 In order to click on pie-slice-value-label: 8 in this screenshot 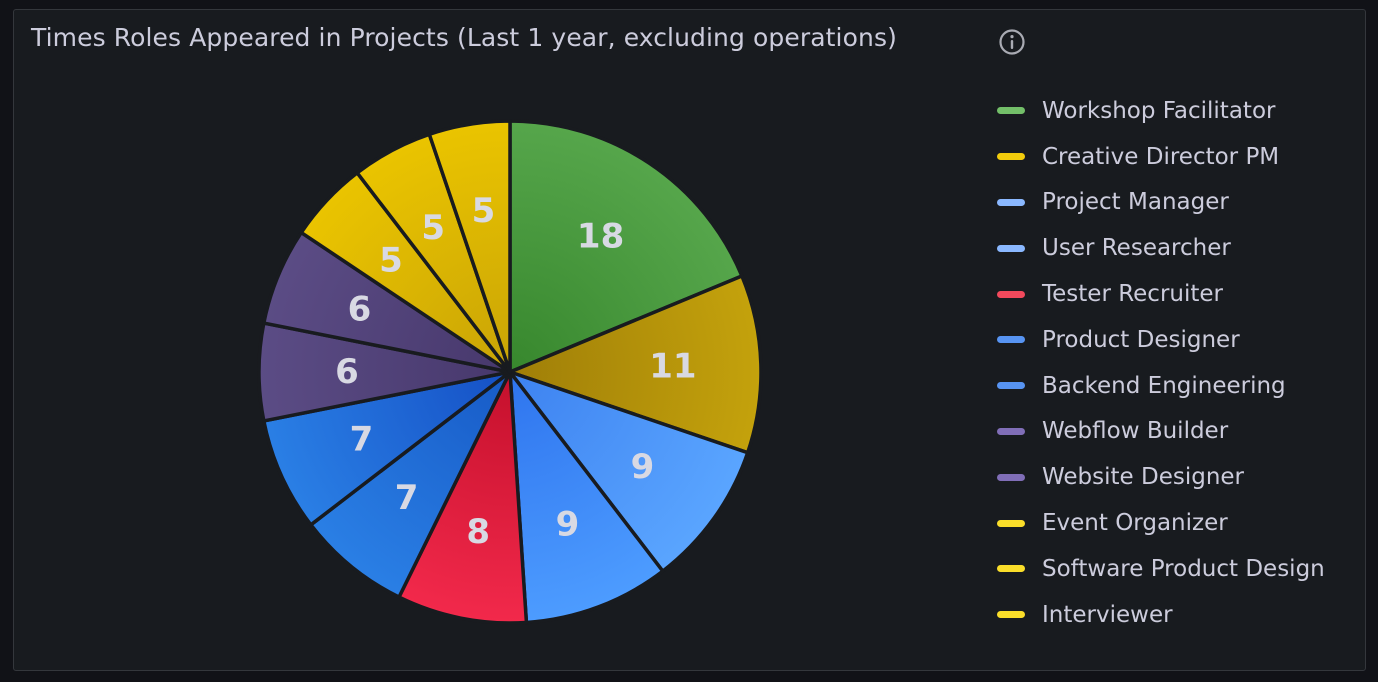, I will do `click(478, 532)`.